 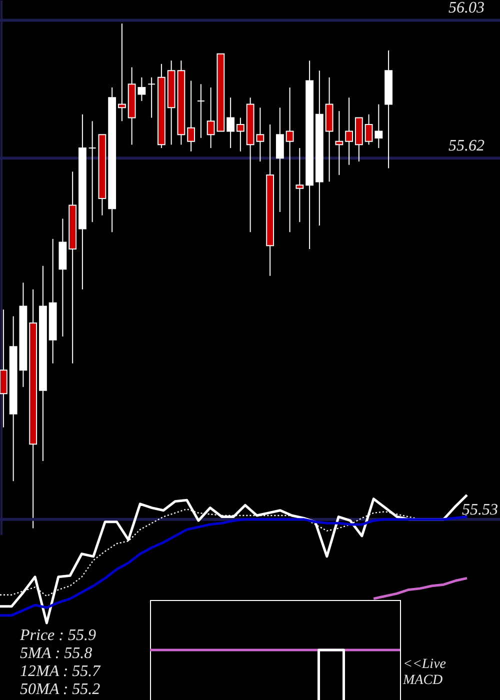 What do you see at coordinates (466, 146) in the screenshot?
I see `y-tick-label: 55.62` at bounding box center [466, 146].